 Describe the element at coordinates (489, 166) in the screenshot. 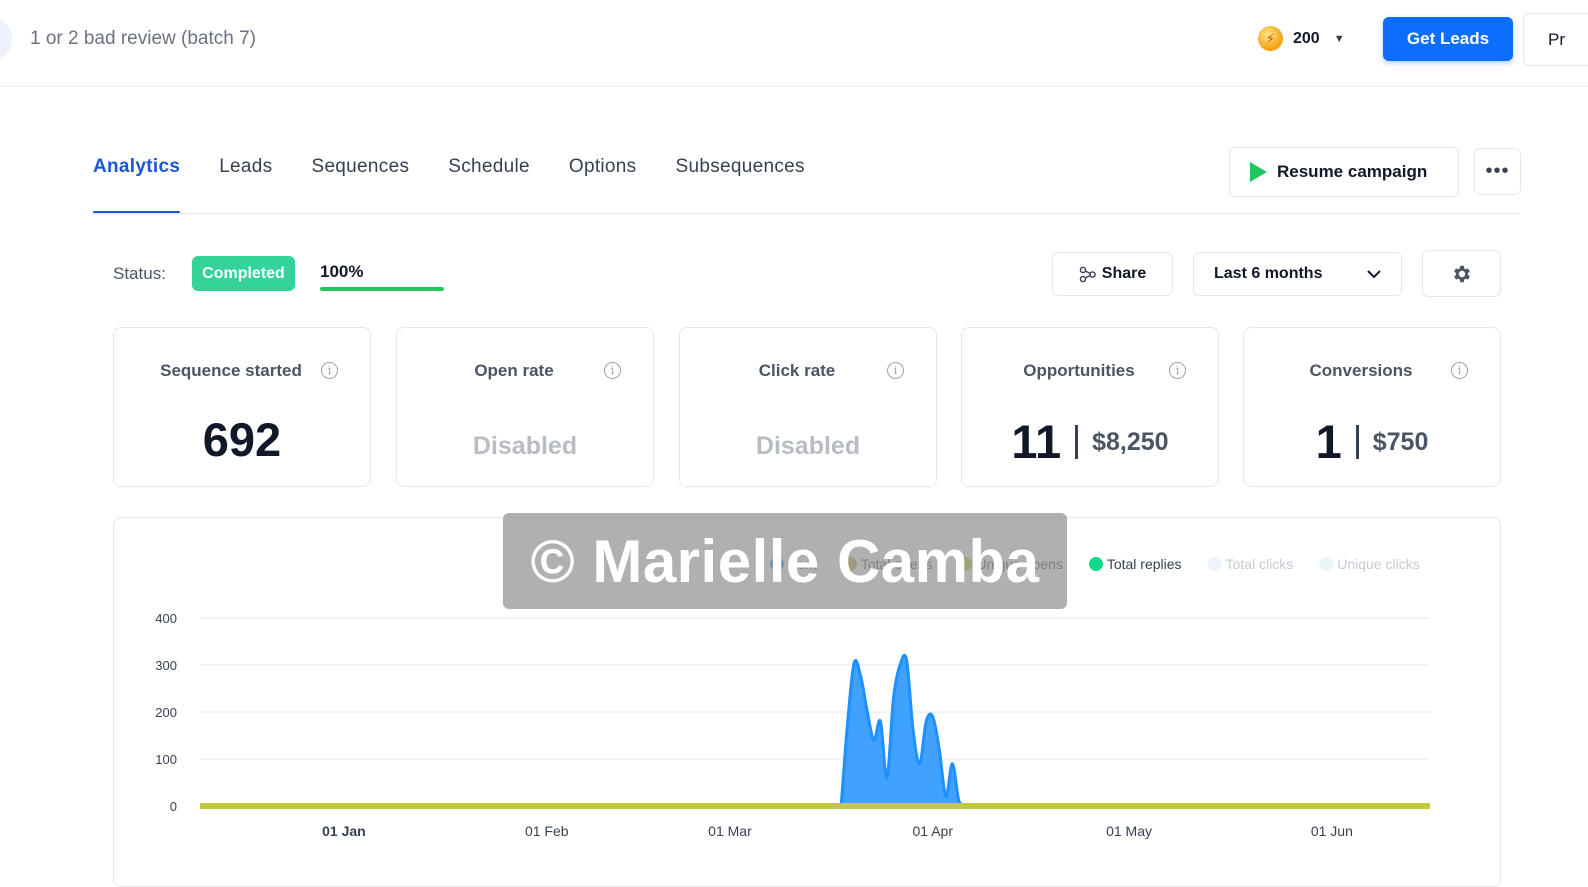

I see `tab-schedule: Schedule` at that location.